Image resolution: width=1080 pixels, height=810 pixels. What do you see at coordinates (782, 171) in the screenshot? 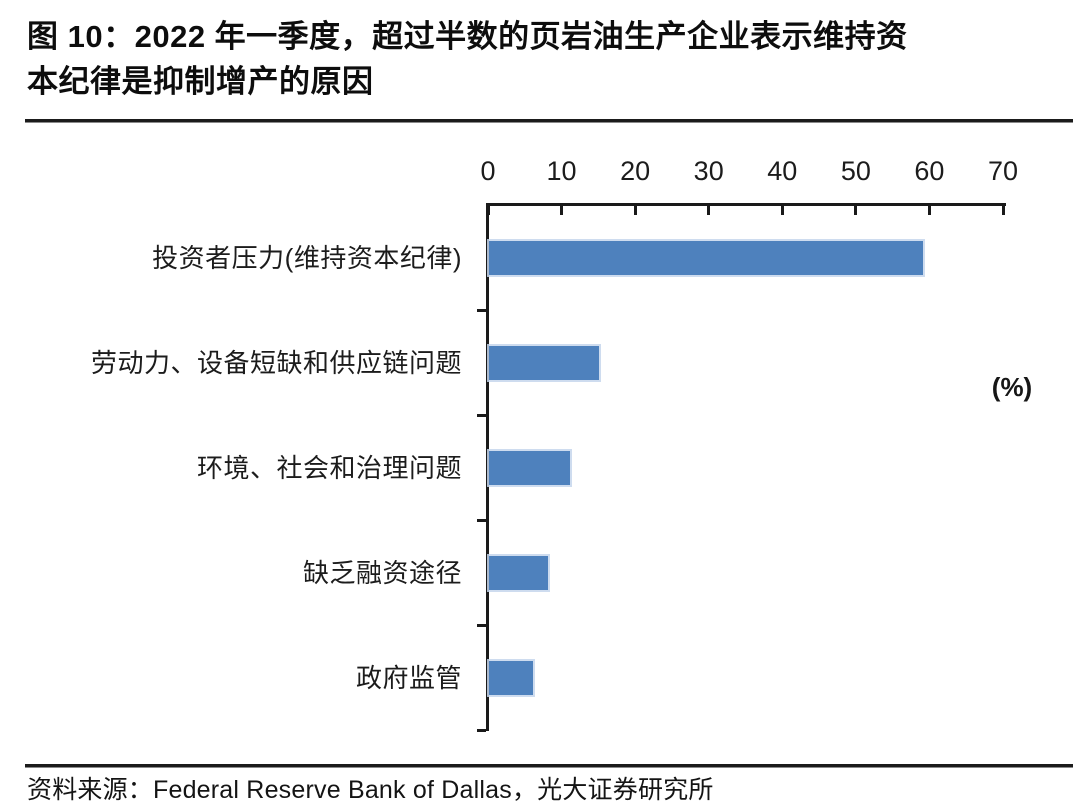
I see `x-tick-label: 40` at bounding box center [782, 171].